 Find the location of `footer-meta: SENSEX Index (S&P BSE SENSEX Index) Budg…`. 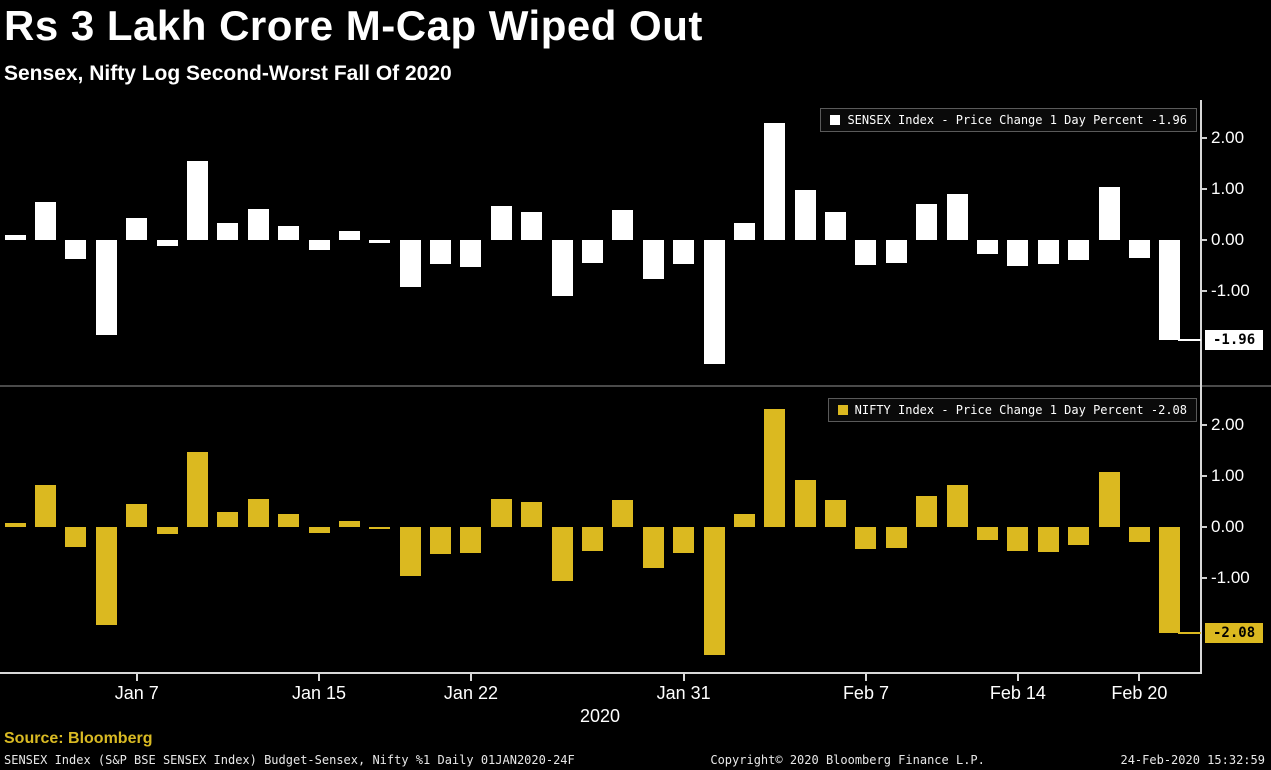

footer-meta: SENSEX Index (S&P BSE SENSEX Index) Budg… is located at coordinates (634, 760).